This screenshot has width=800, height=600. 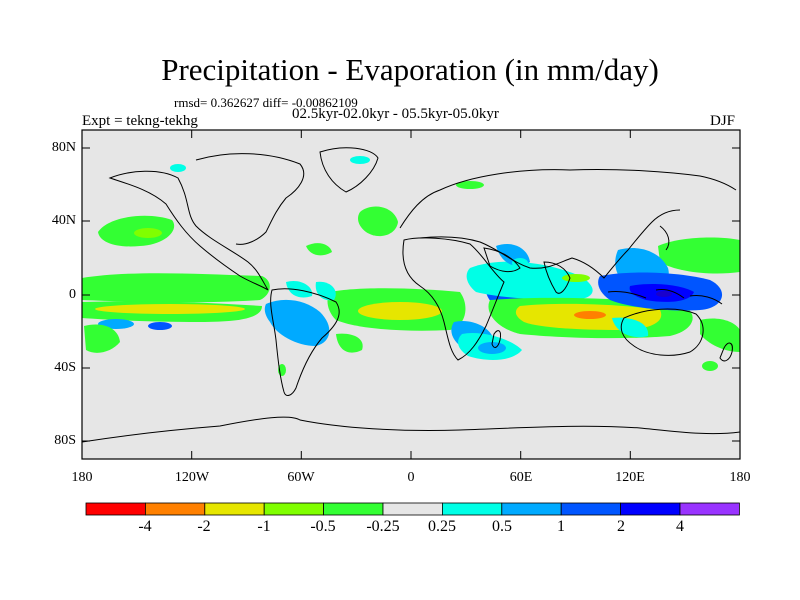 What do you see at coordinates (176, 288) in the screenshot?
I see `tropical-band-green` at bounding box center [176, 288].